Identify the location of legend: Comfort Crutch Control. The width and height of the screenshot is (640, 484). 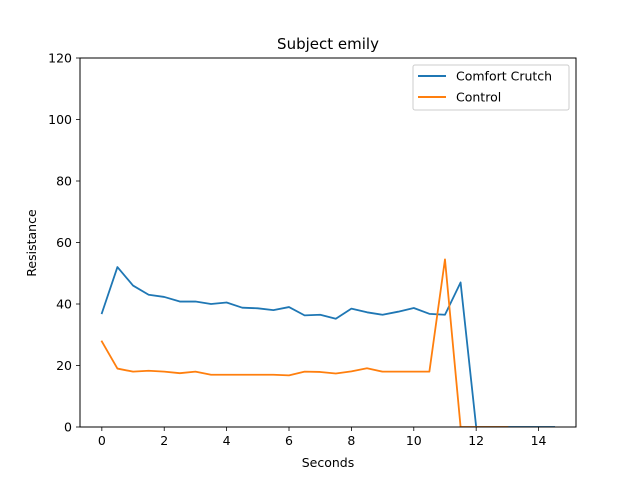
(491, 87).